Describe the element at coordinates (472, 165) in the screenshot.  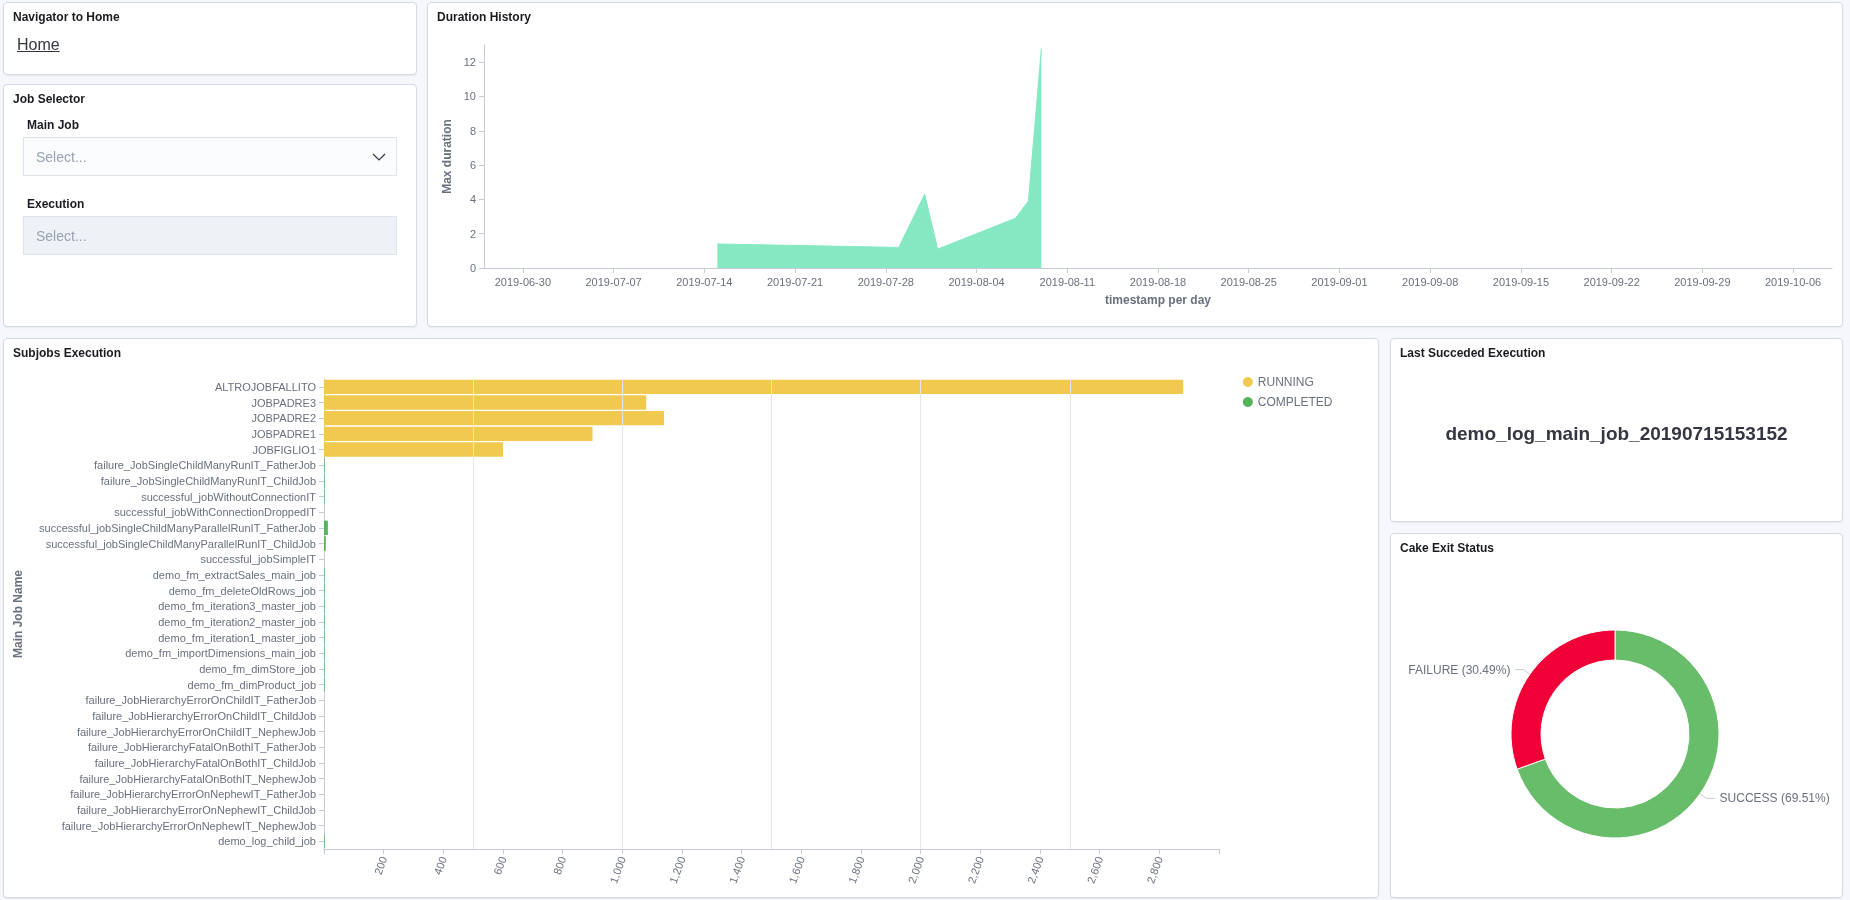
I see `y-tick-label: 6` at that location.